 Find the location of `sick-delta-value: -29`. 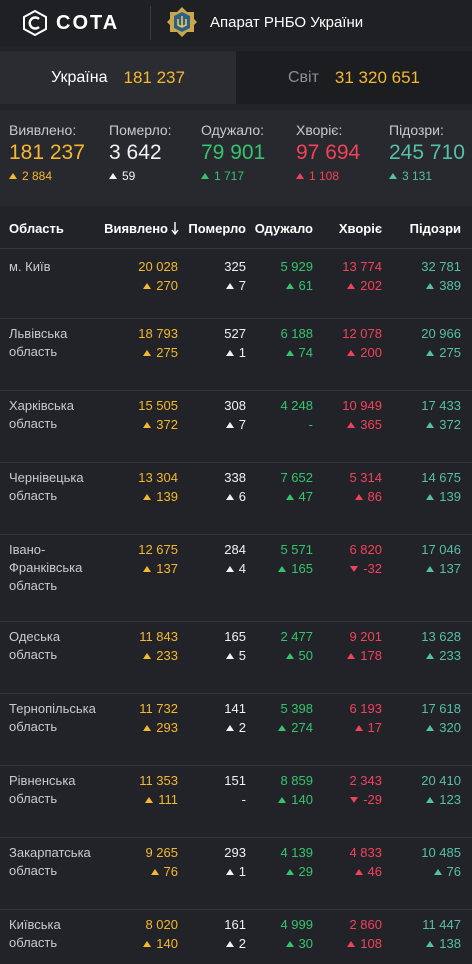

sick-delta-value: -29 is located at coordinates (372, 799).